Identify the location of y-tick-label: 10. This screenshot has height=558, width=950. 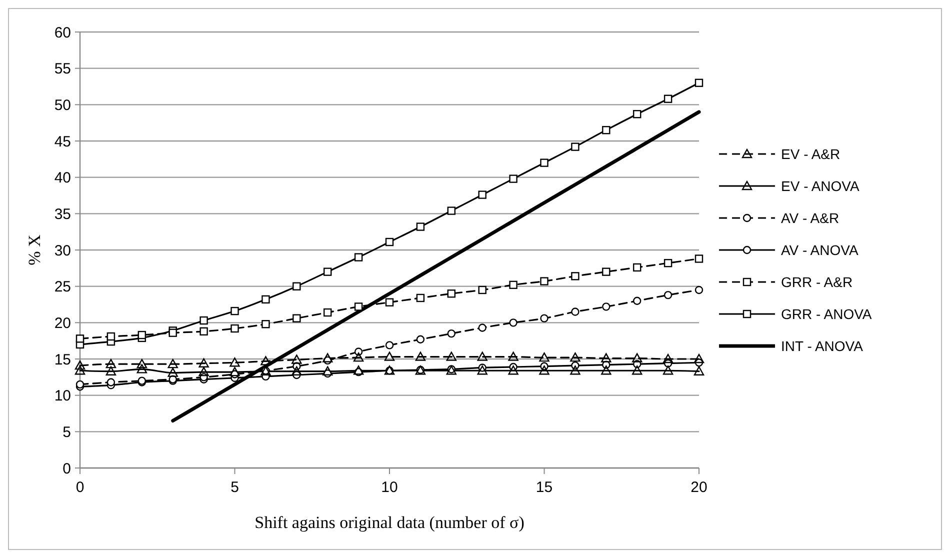
(62, 396).